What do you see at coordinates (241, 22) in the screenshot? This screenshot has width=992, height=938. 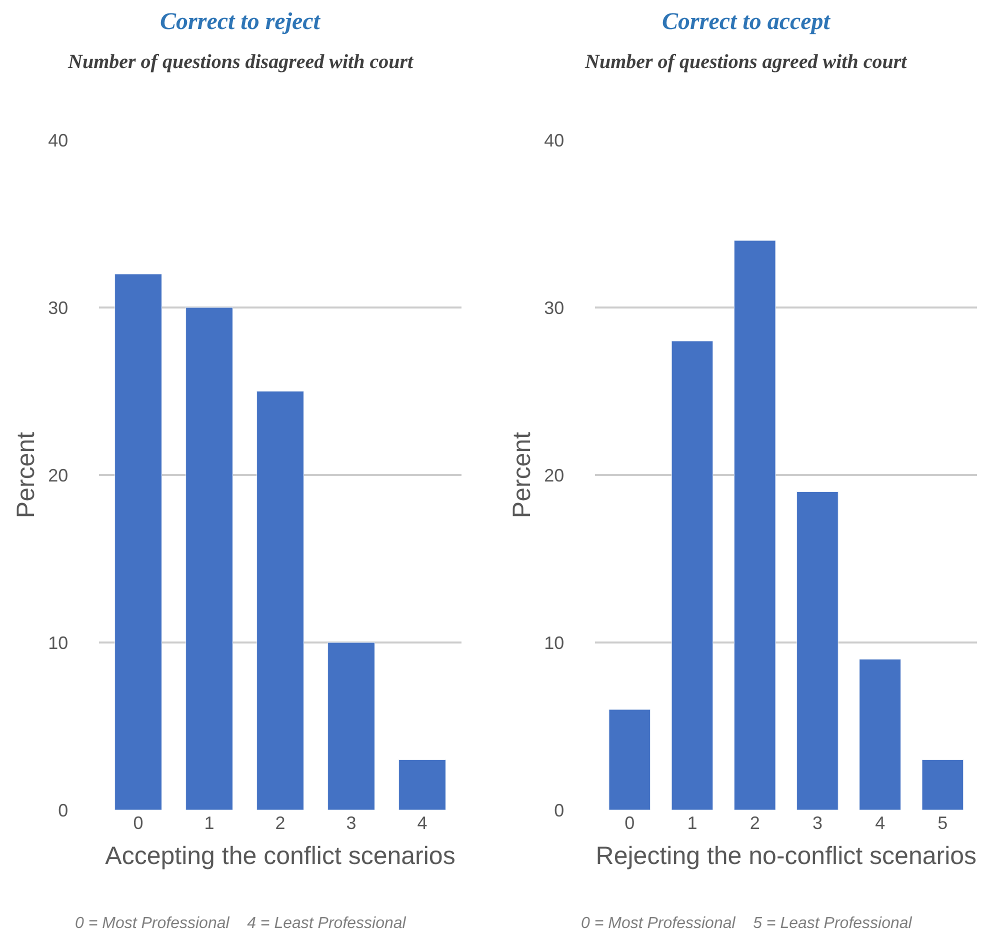 I see `chart-title: Correct to reject` at bounding box center [241, 22].